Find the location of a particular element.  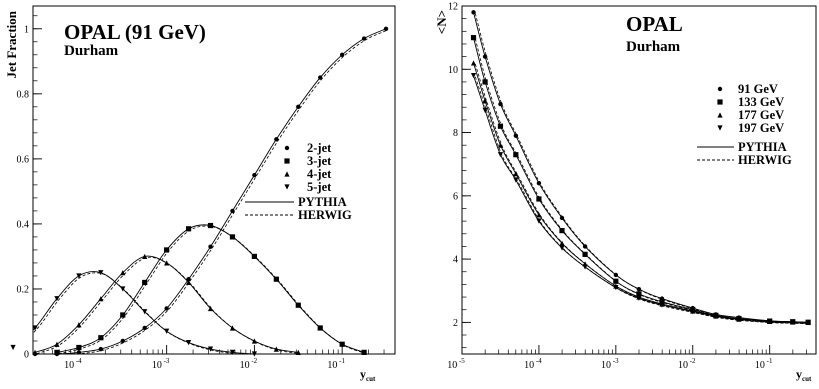

legend-label: 4-jet is located at coordinates (319, 174).